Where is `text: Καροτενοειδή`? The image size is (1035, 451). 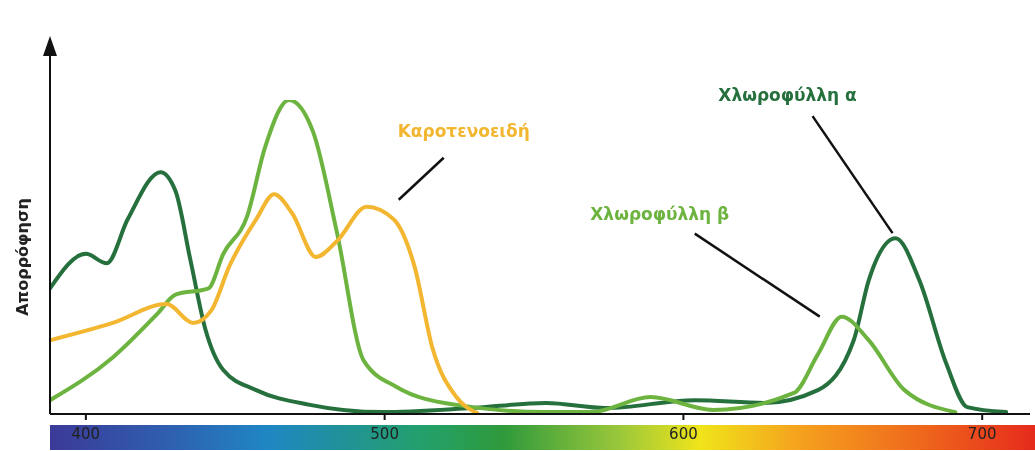 text: Καροτενοειδή is located at coordinates (463, 130).